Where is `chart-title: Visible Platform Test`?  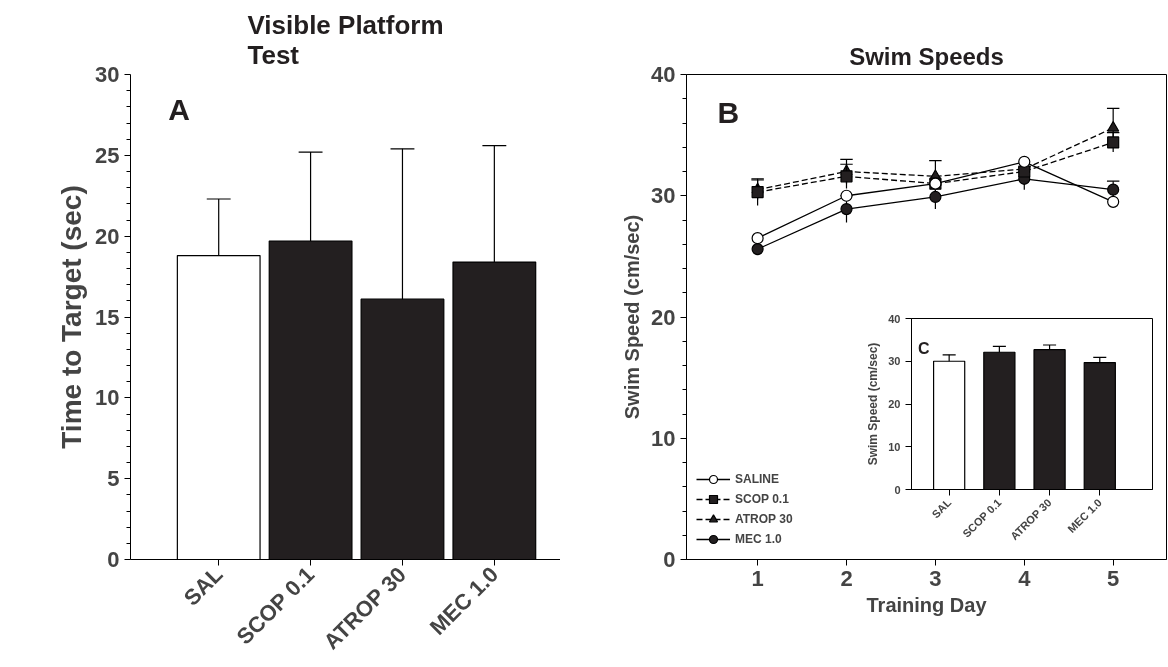
chart-title: Visible Platform Test is located at coordinates (345, 39).